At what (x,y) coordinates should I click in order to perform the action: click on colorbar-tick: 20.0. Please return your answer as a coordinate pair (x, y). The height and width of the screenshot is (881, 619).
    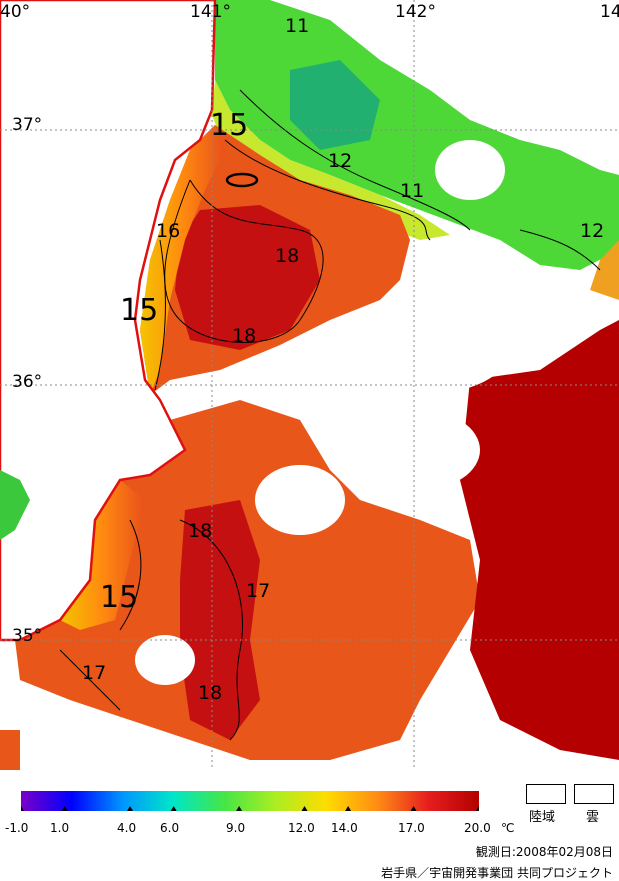
    Looking at the image, I should click on (477, 828).